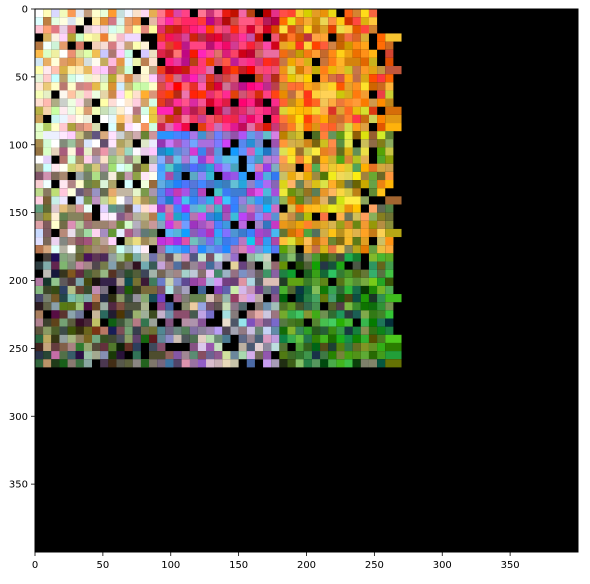  I want to click on x-tick-label: 0, so click(35, 565).